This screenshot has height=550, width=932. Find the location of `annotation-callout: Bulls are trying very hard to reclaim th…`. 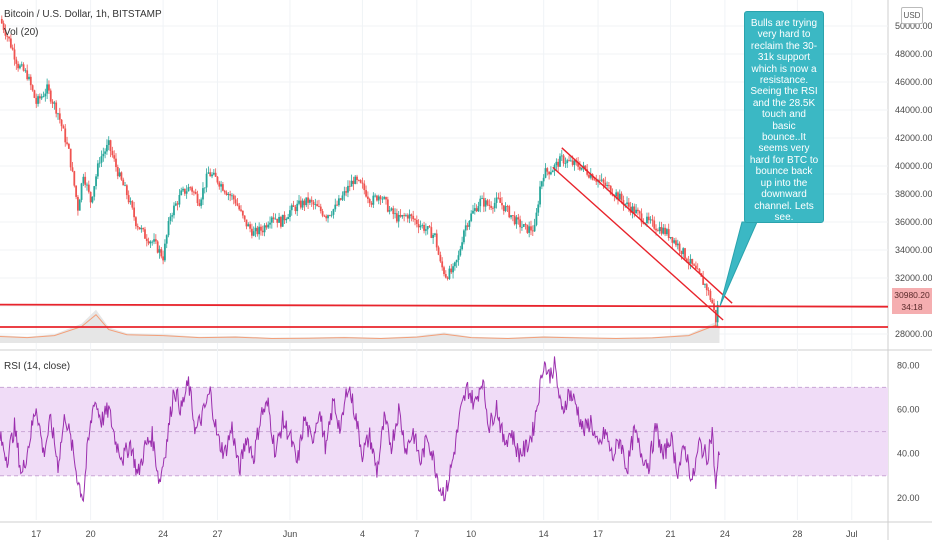

annotation-callout: Bulls are trying very hard to reclaim th… is located at coordinates (784, 117).